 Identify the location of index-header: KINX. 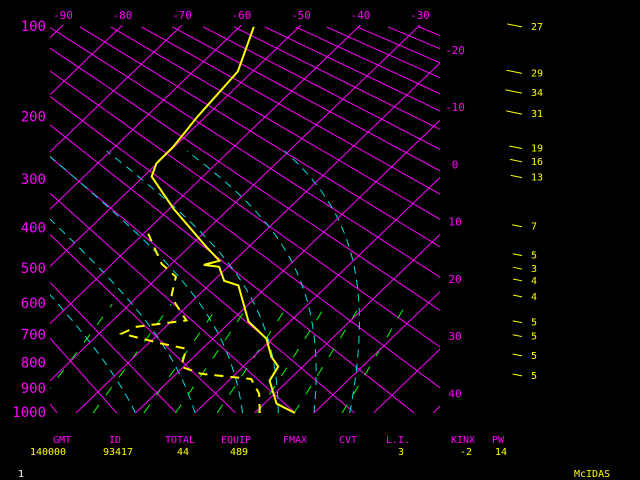
(463, 440).